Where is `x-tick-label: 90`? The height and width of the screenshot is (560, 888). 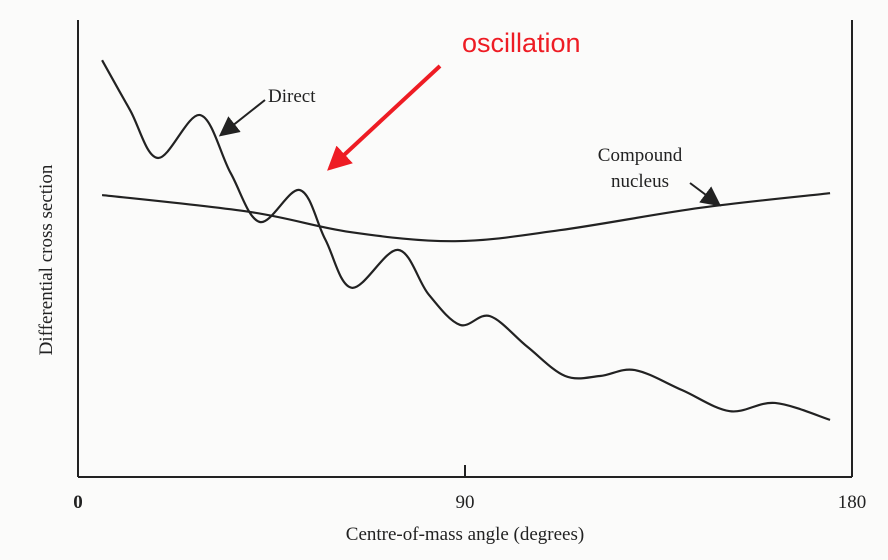
x-tick-label: 90 is located at coordinates (465, 502).